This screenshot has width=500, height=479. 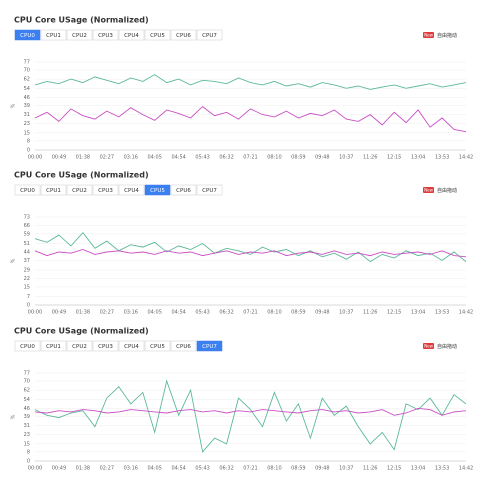 I want to click on x-tick-label: 03:16, so click(x=131, y=313).